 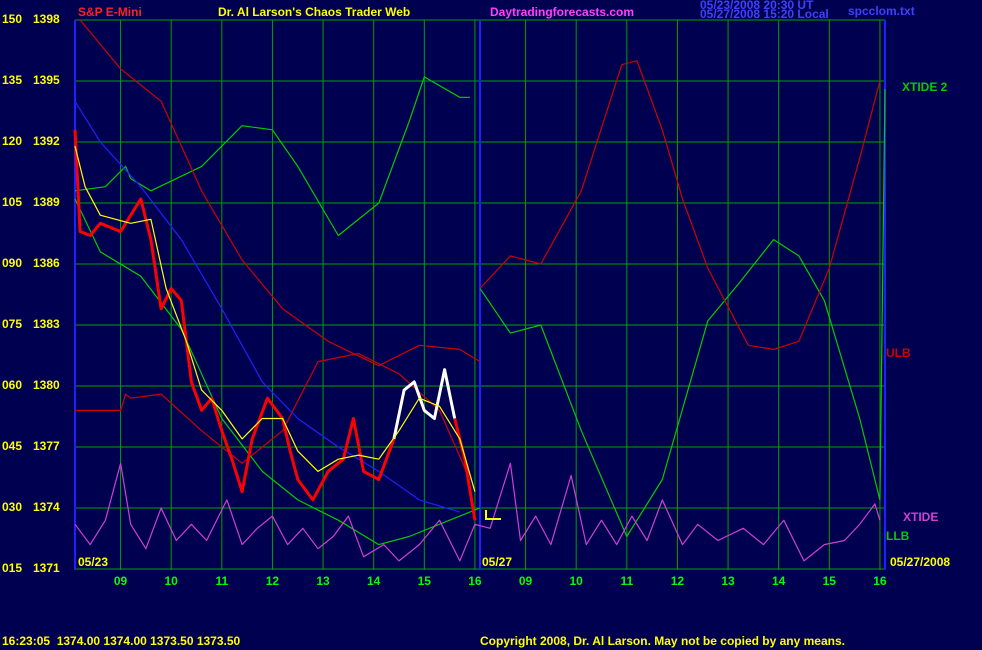 I want to click on filename: spcclom.txt, so click(x=881, y=11).